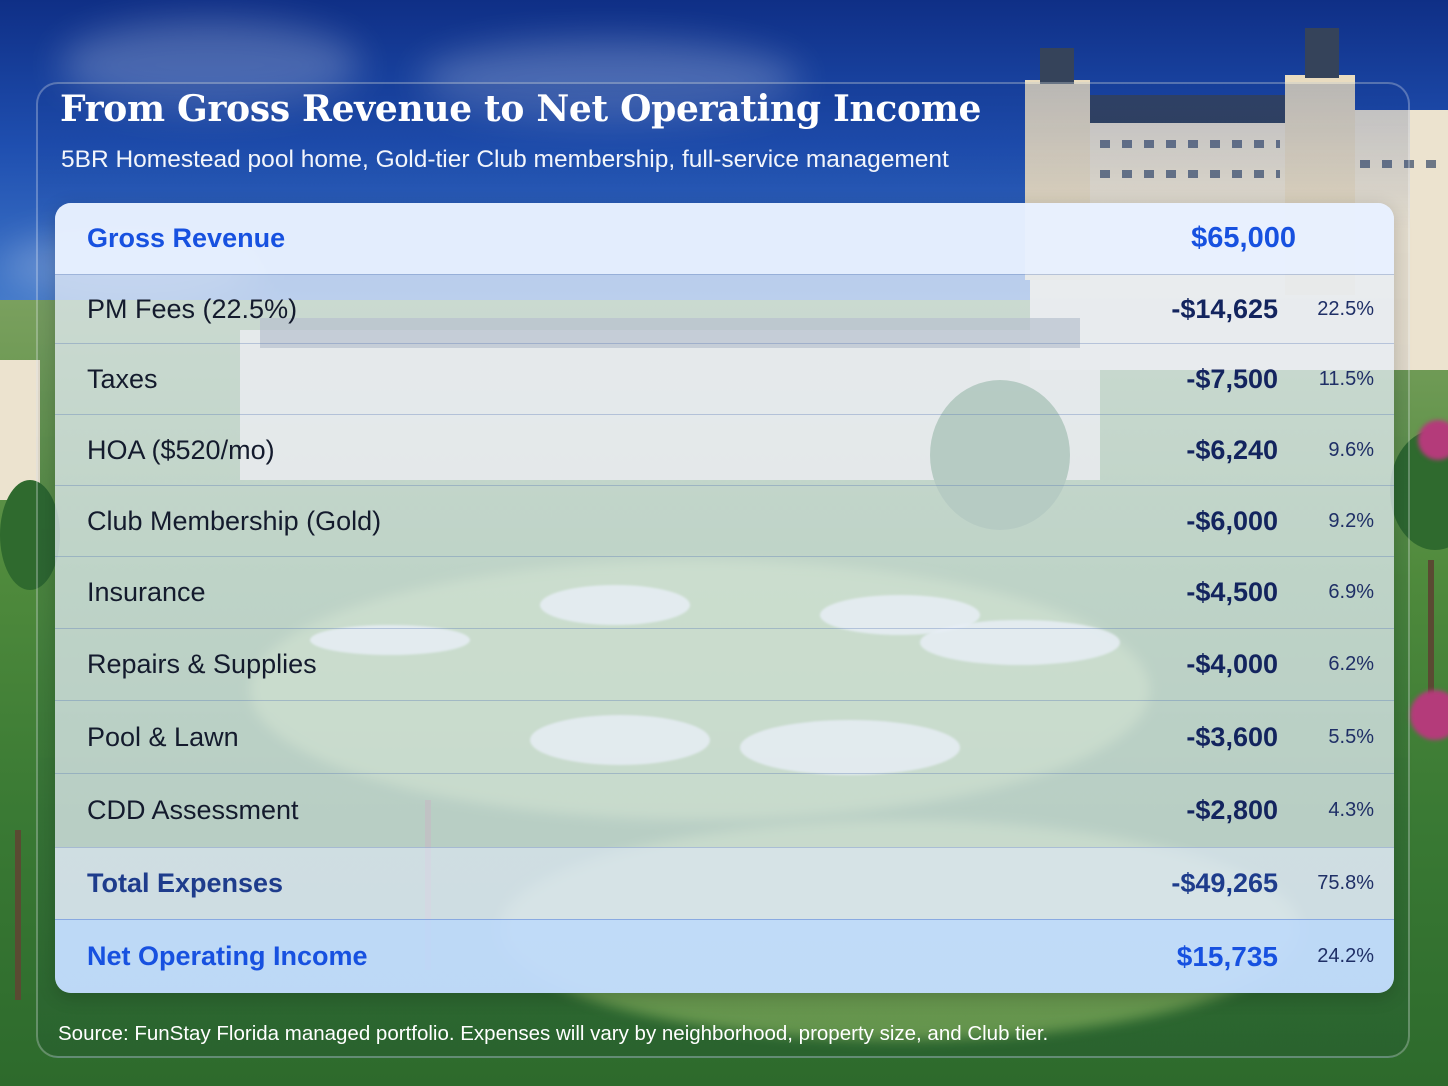 The width and height of the screenshot is (1448, 1086). Describe the element at coordinates (1185, 109) in the screenshot. I see `resort-roof` at that location.